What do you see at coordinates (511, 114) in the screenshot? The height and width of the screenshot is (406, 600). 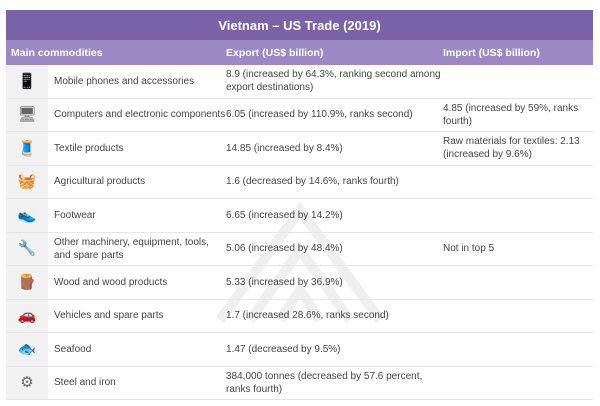 I see `import-value: 4.85 (increased by 59%, ranks fourth)` at bounding box center [511, 114].